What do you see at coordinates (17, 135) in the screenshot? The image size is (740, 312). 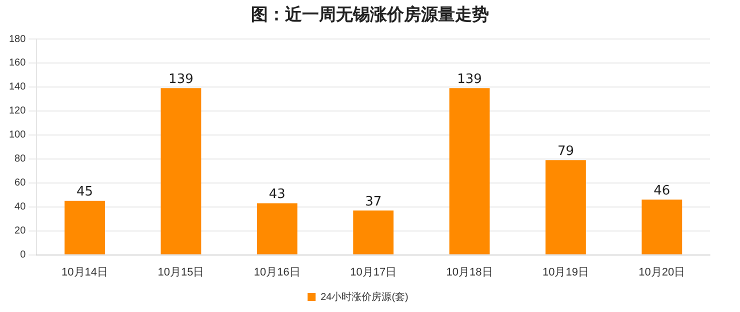 I see `y-tick-label: 100` at bounding box center [17, 135].